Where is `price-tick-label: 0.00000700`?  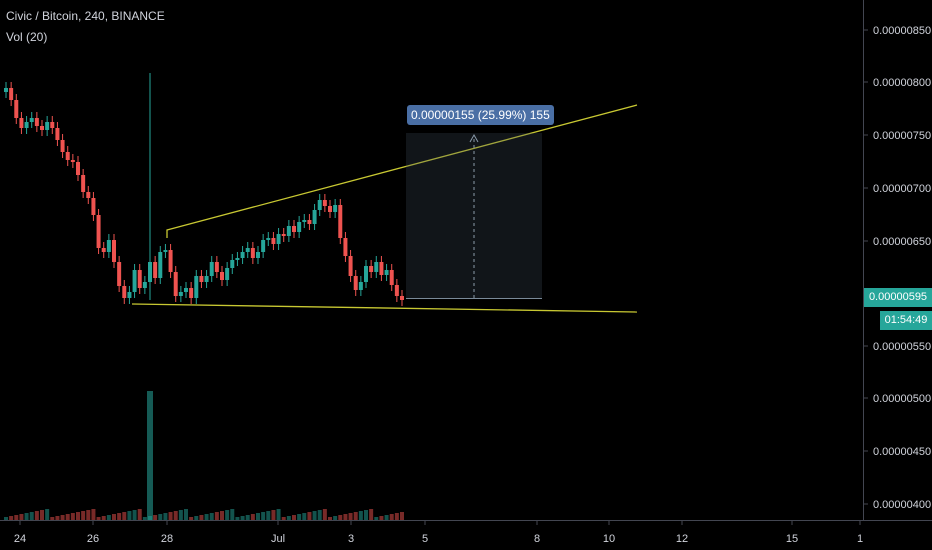 price-tick-label: 0.00000700 is located at coordinates (902, 189).